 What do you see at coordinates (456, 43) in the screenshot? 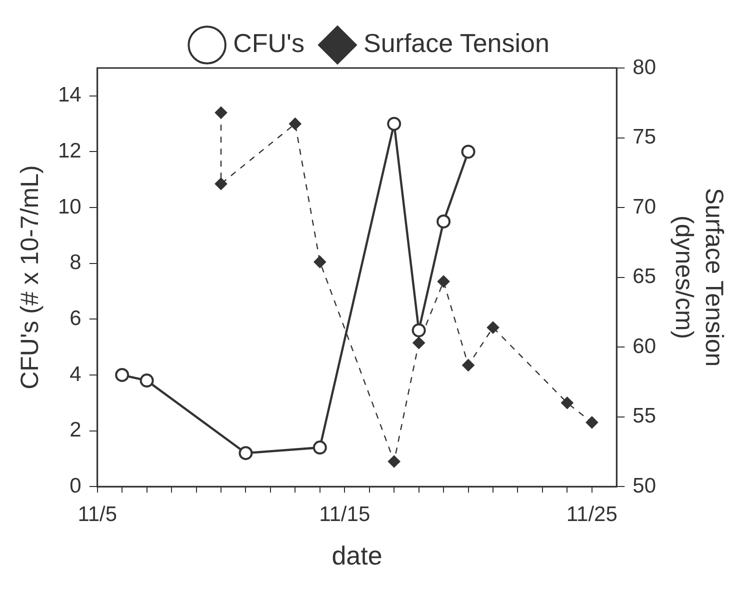
I see `legend-label: Surface Tension` at bounding box center [456, 43].